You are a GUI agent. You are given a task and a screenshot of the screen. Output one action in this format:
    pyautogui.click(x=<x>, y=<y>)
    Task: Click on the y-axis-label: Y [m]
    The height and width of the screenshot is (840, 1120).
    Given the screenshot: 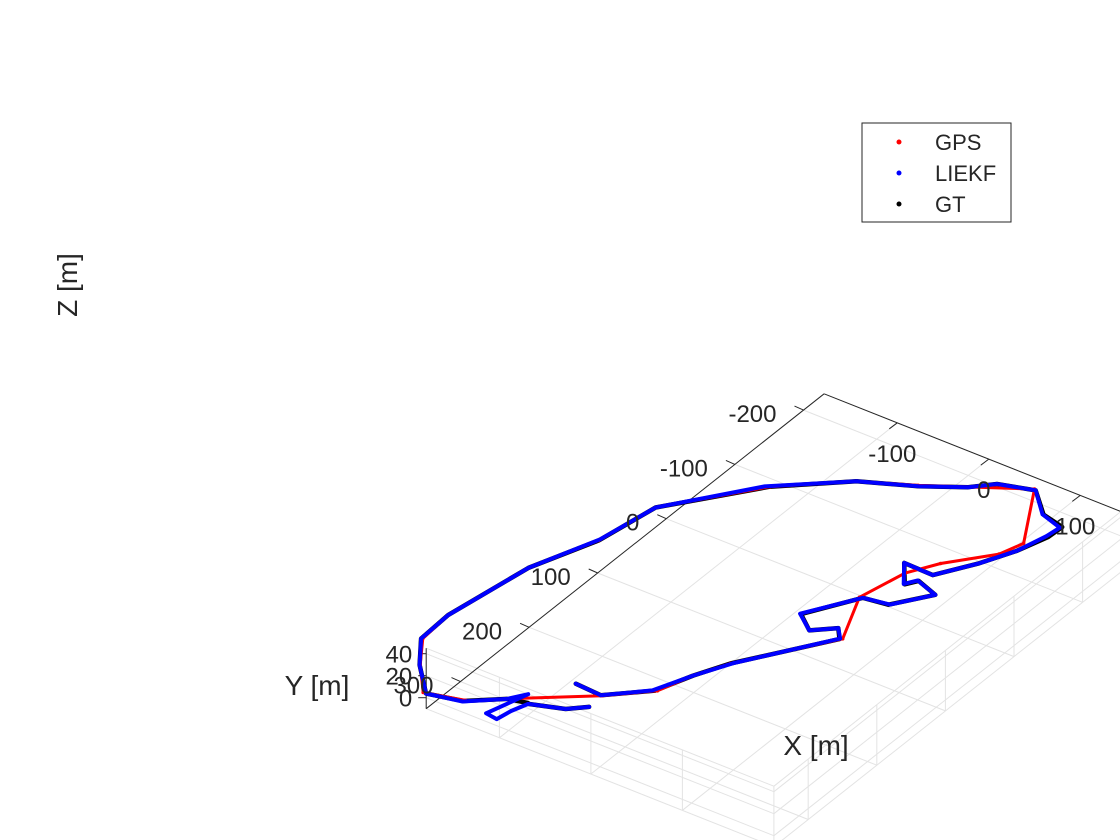 What is the action you would take?
    pyautogui.click(x=317, y=685)
    